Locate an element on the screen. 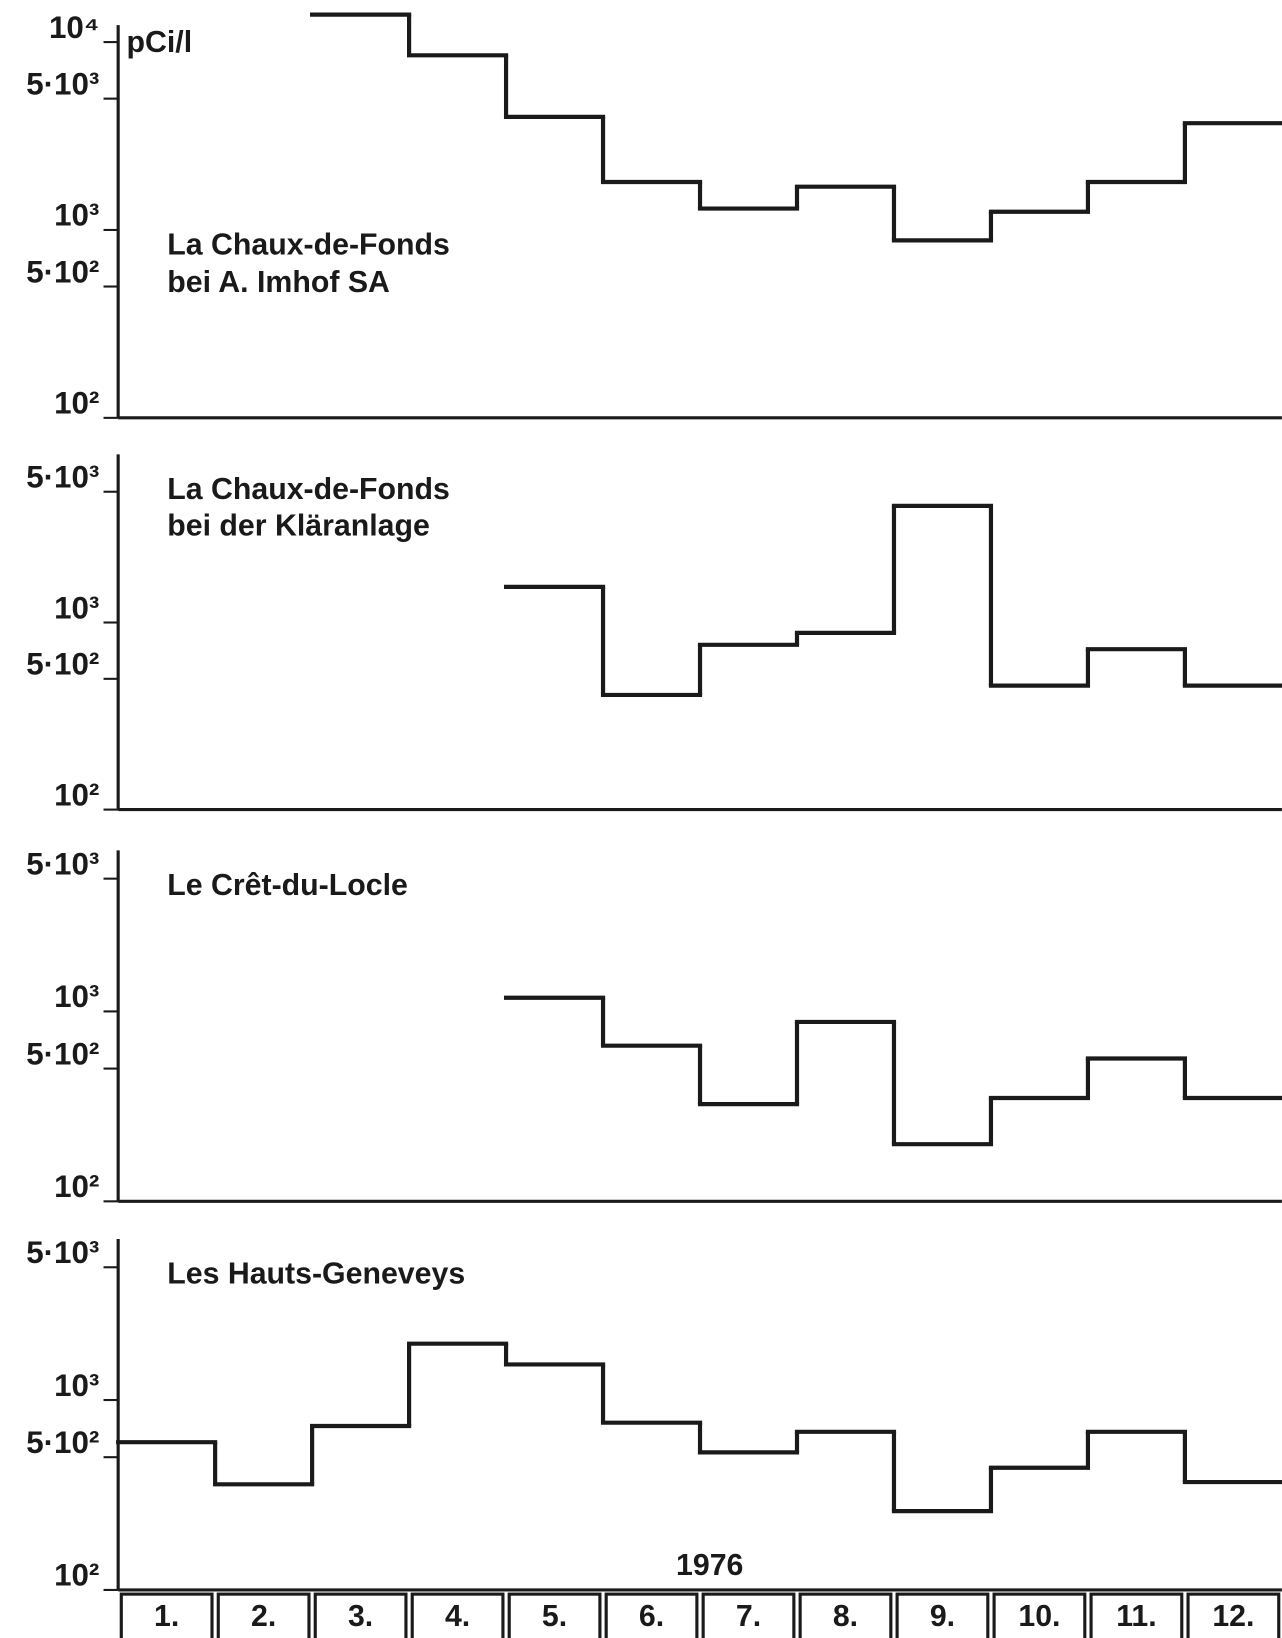 This screenshot has width=1282, height=1638. panel-subtitle: bei der Kläranlage is located at coordinates (298, 526).